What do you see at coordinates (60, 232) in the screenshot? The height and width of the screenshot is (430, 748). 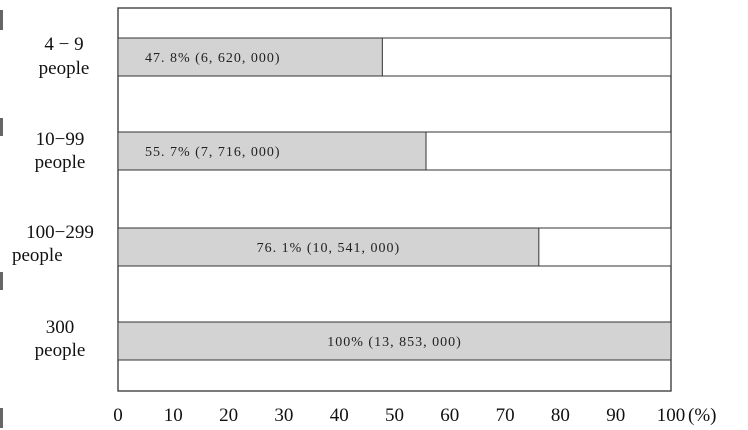 I see `category-label-3-line-1: 100−299` at bounding box center [60, 232].